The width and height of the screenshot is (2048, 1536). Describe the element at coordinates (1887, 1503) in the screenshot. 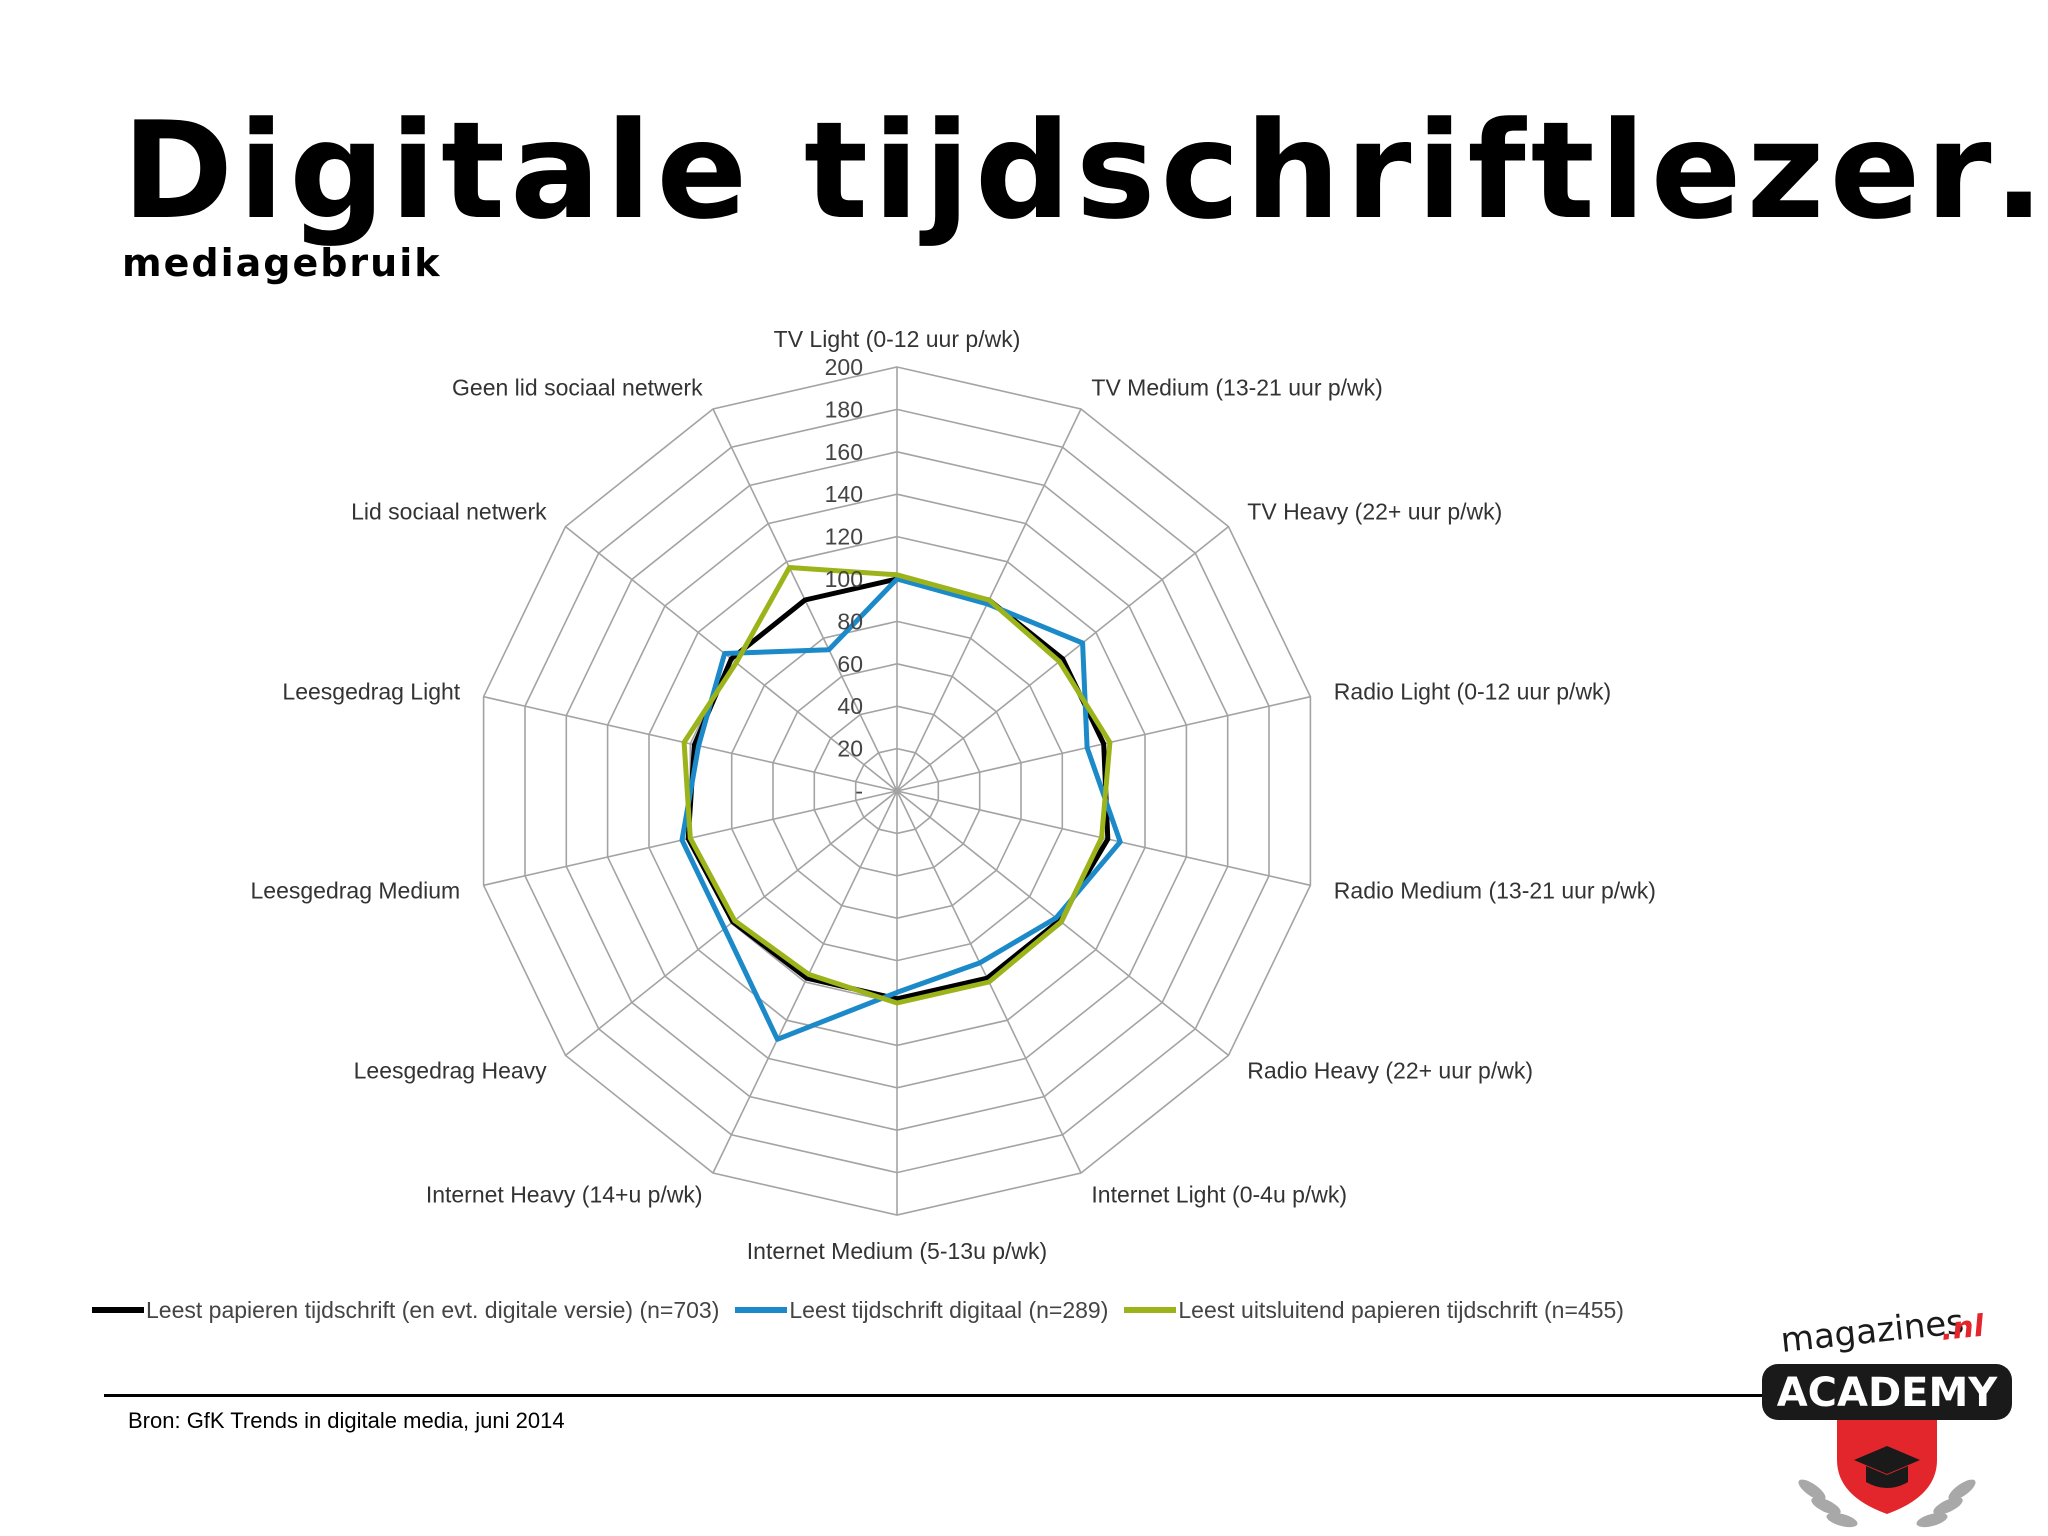

I see `laurel-wreath-icon` at that location.